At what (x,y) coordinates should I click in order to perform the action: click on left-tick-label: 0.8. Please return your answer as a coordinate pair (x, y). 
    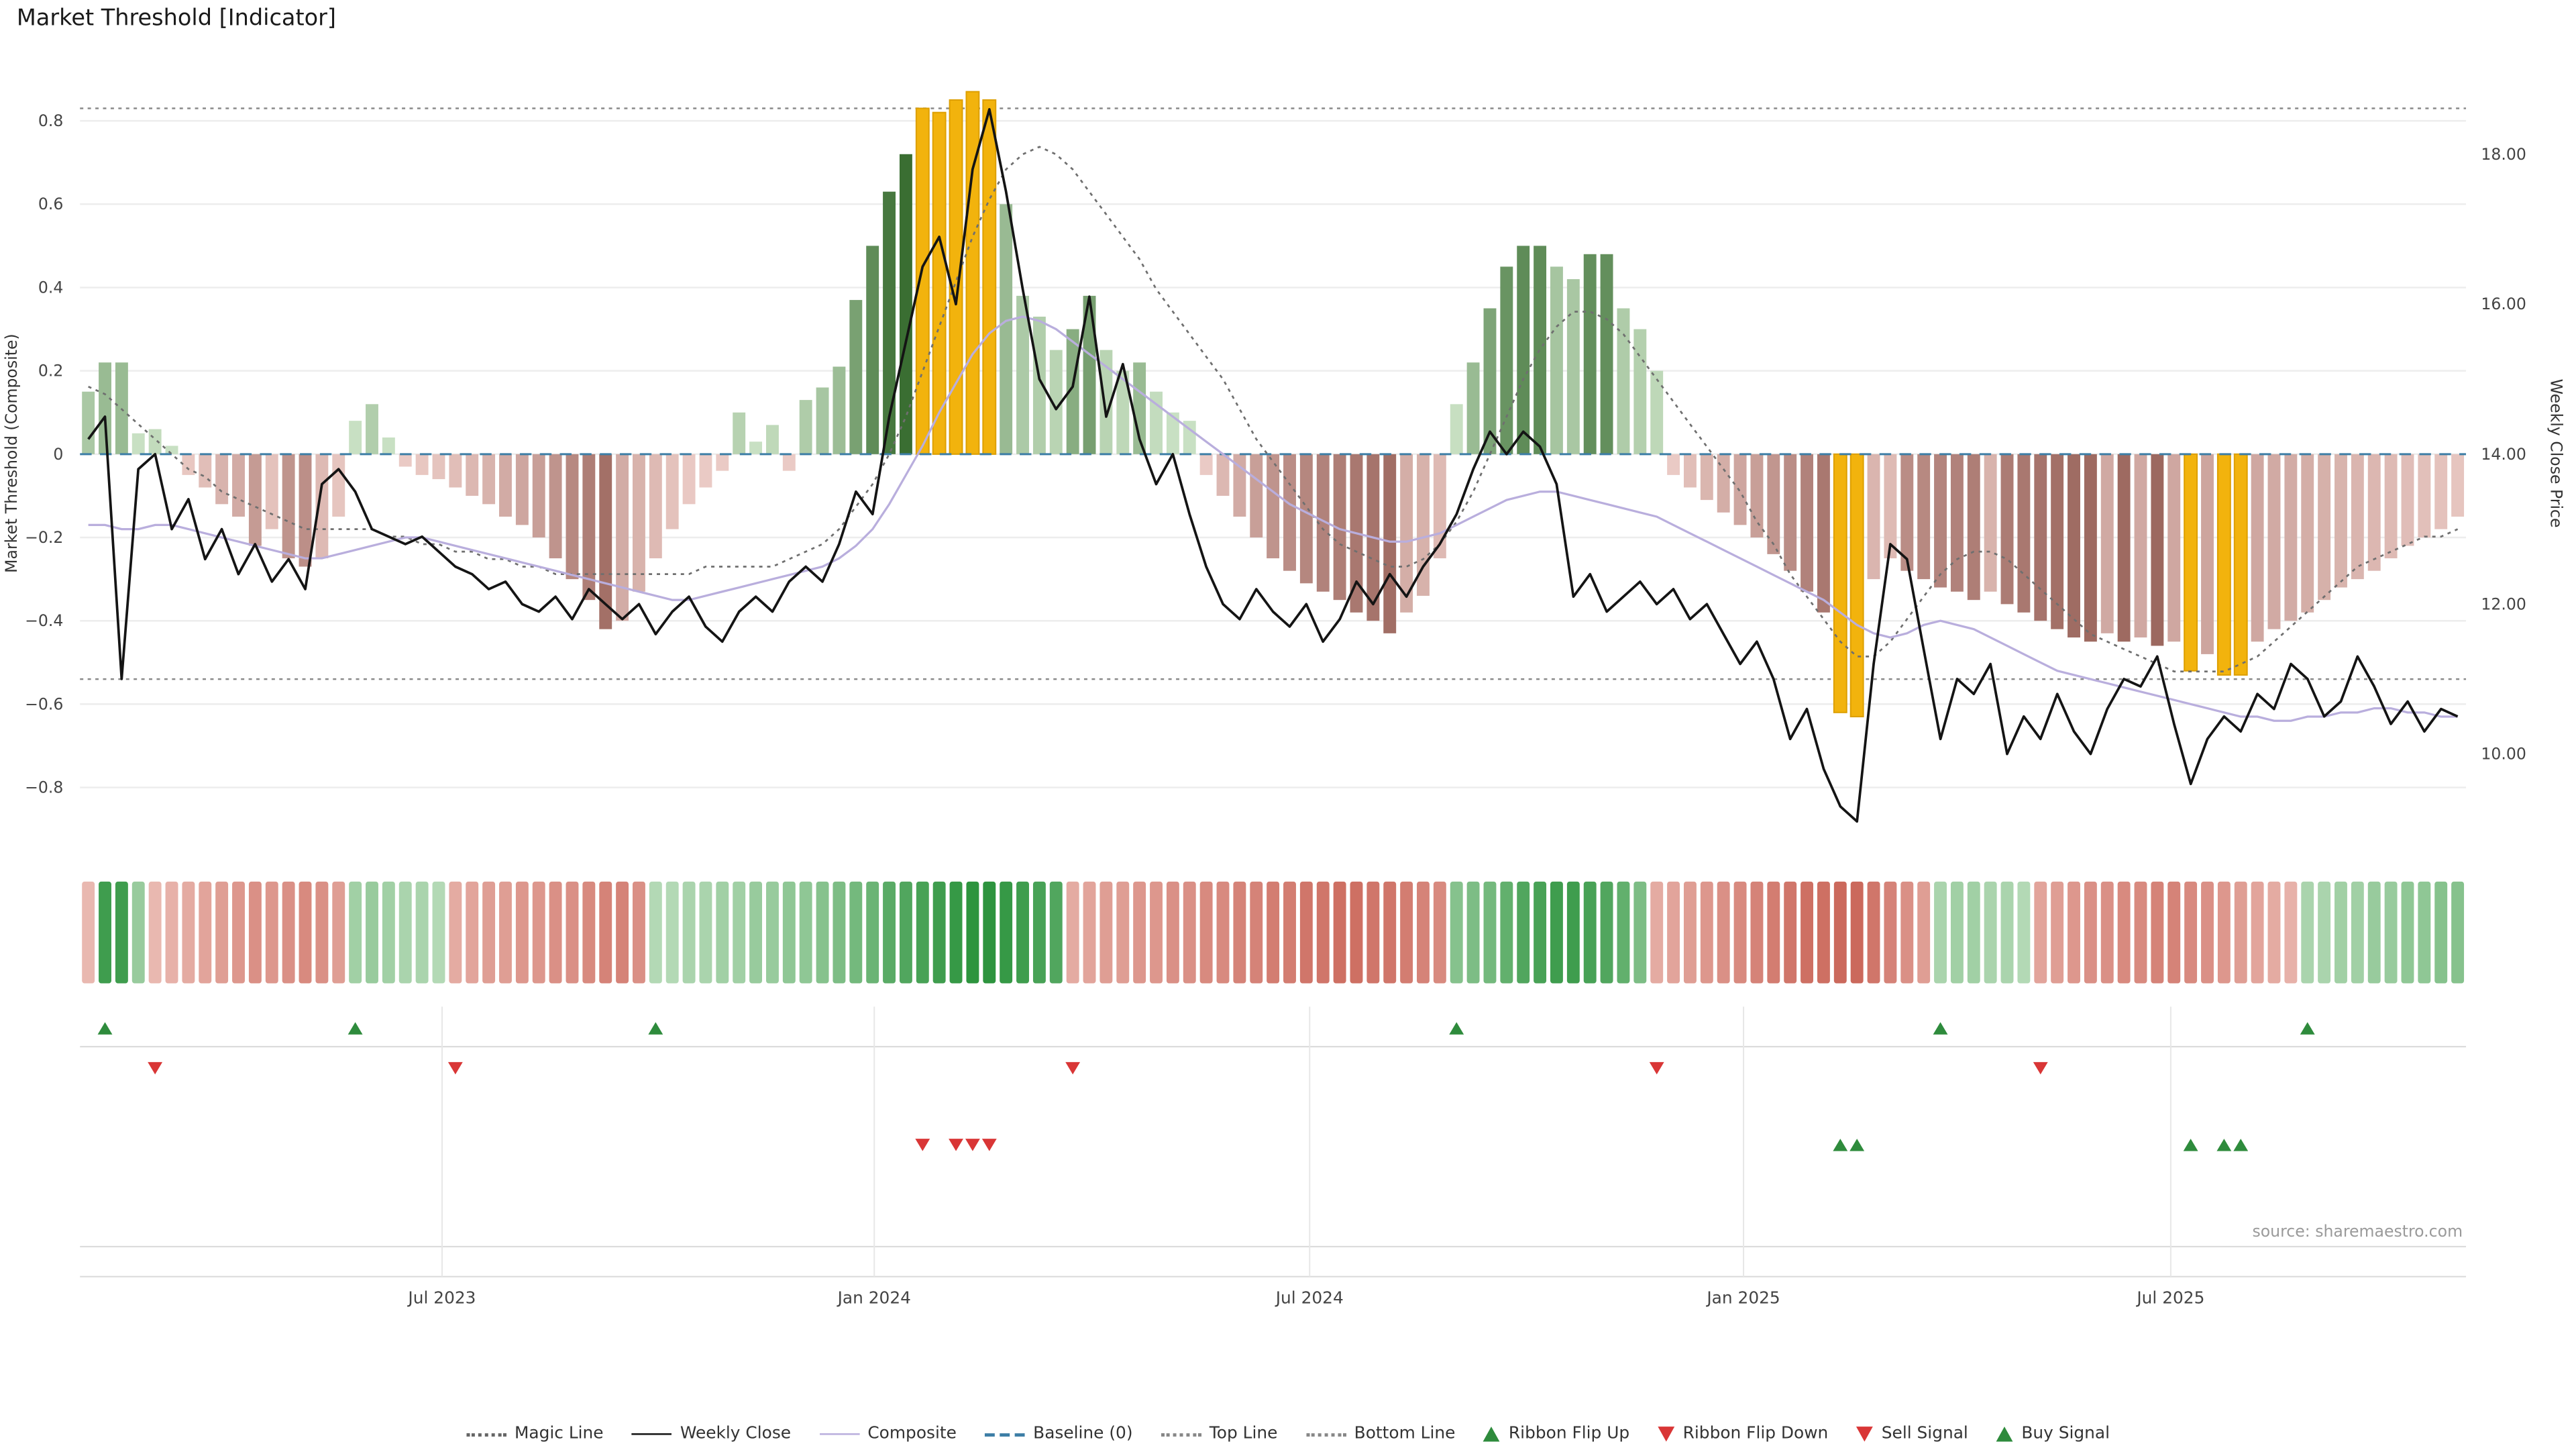
    Looking at the image, I should click on (51, 120).